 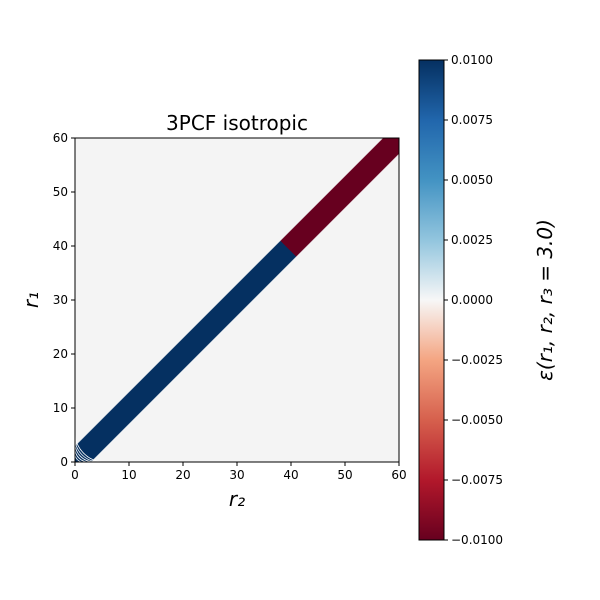 I want to click on x-tick-label: 50, so click(x=344, y=475).